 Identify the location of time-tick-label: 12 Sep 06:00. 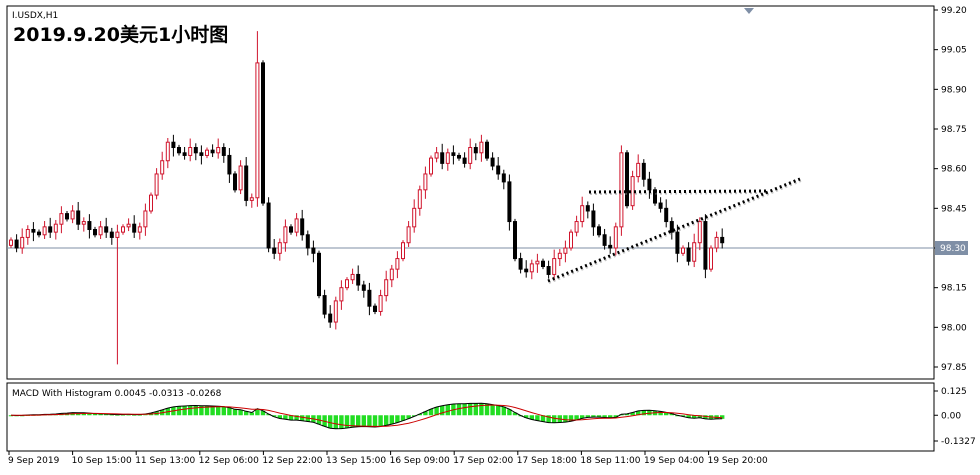
(229, 461).